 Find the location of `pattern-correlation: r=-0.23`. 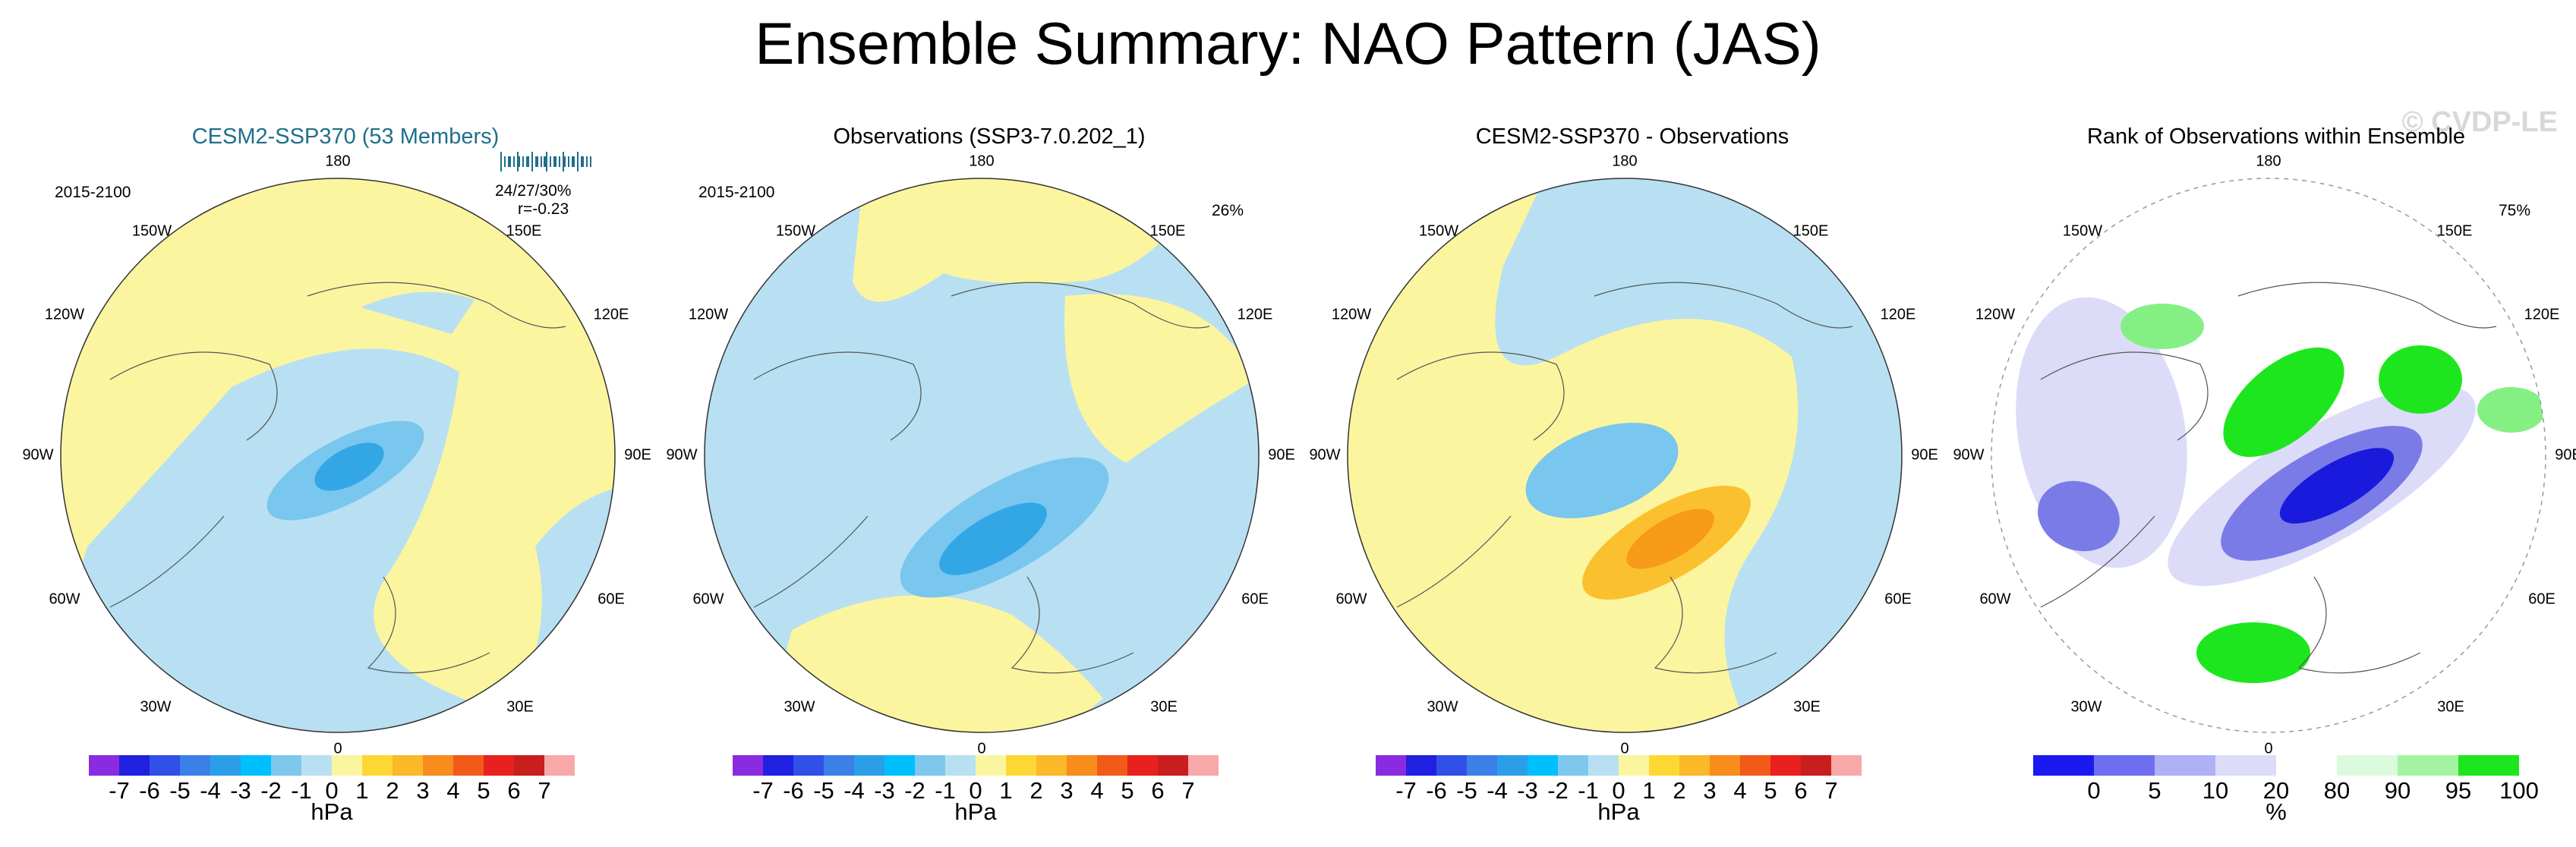

pattern-correlation: r=-0.23 is located at coordinates (543, 209).